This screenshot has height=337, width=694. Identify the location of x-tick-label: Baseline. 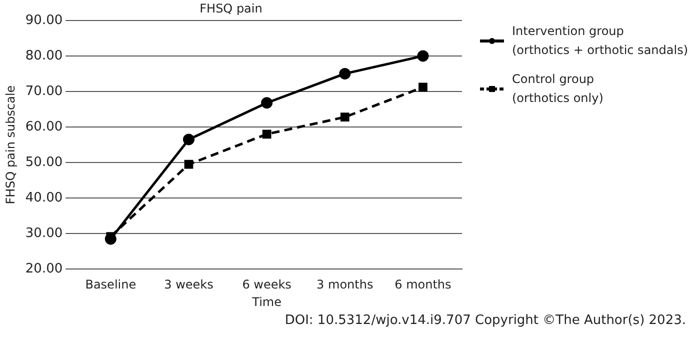
(110, 285).